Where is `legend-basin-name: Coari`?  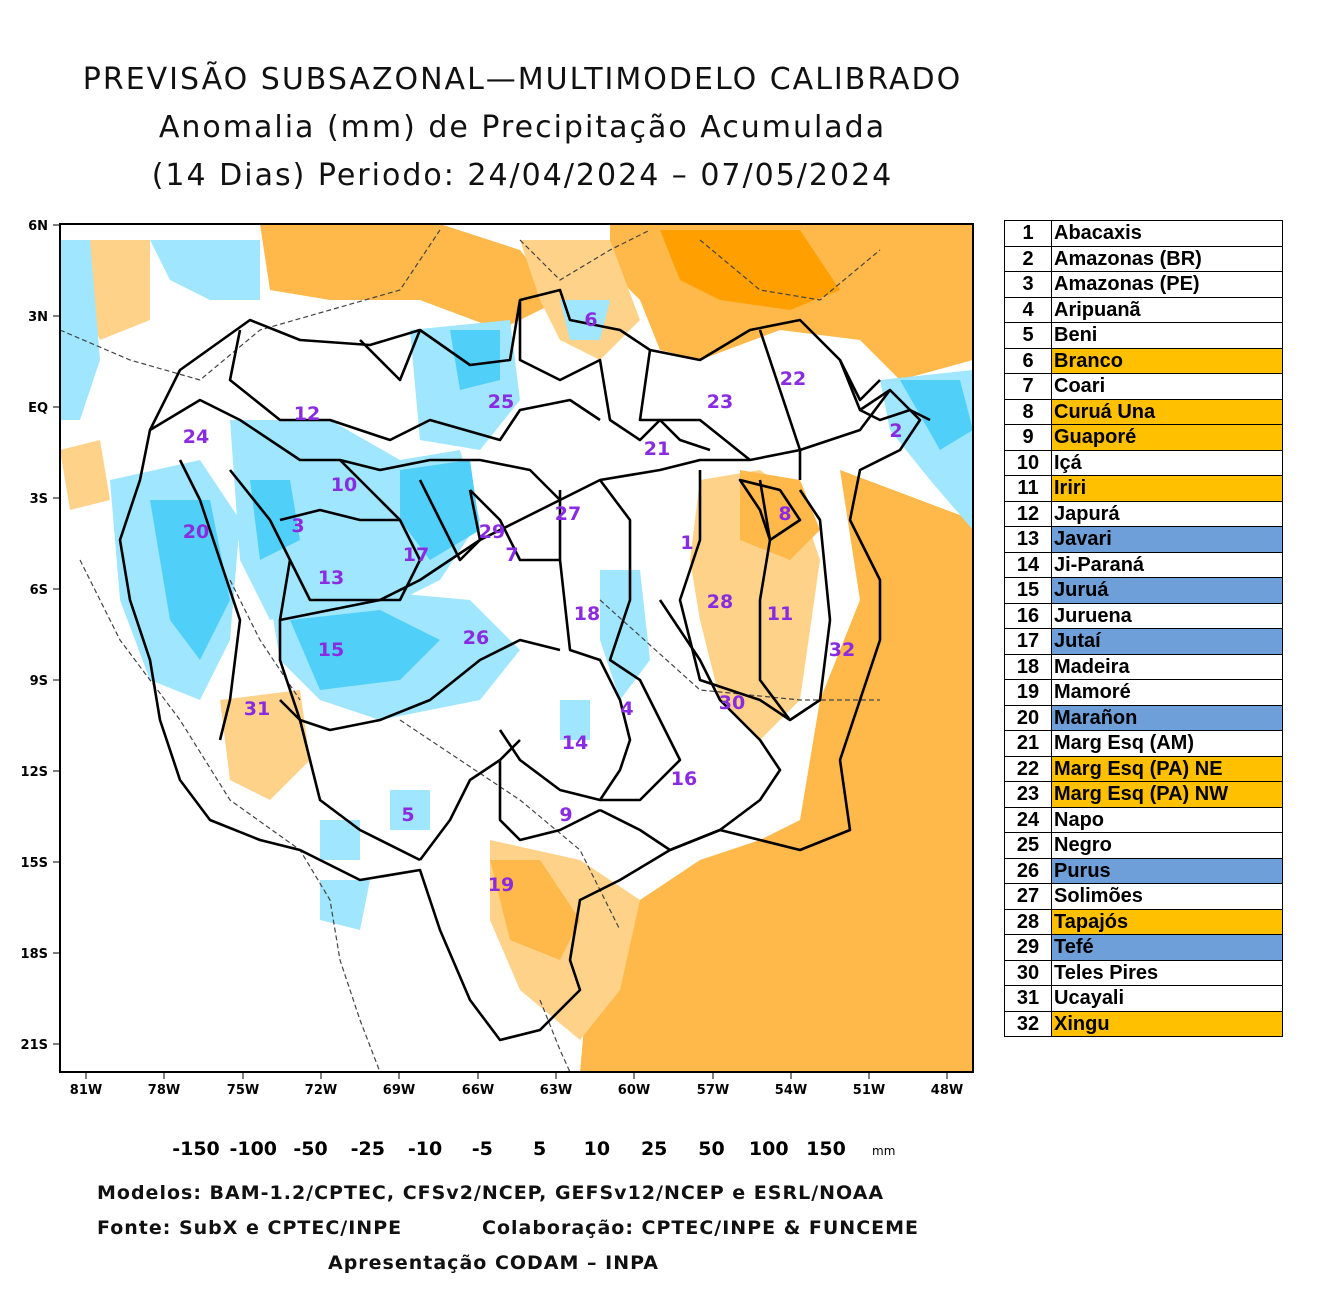 legend-basin-name: Coari is located at coordinates (1167, 386).